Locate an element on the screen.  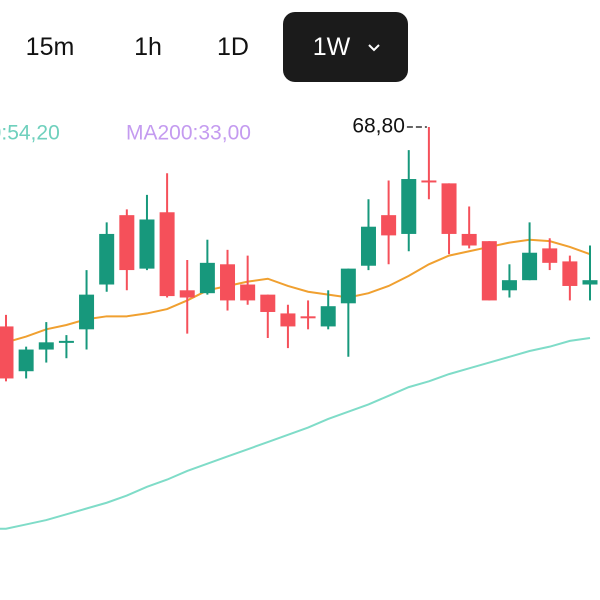
timeframe-tab: 15m is located at coordinates (50, 47).